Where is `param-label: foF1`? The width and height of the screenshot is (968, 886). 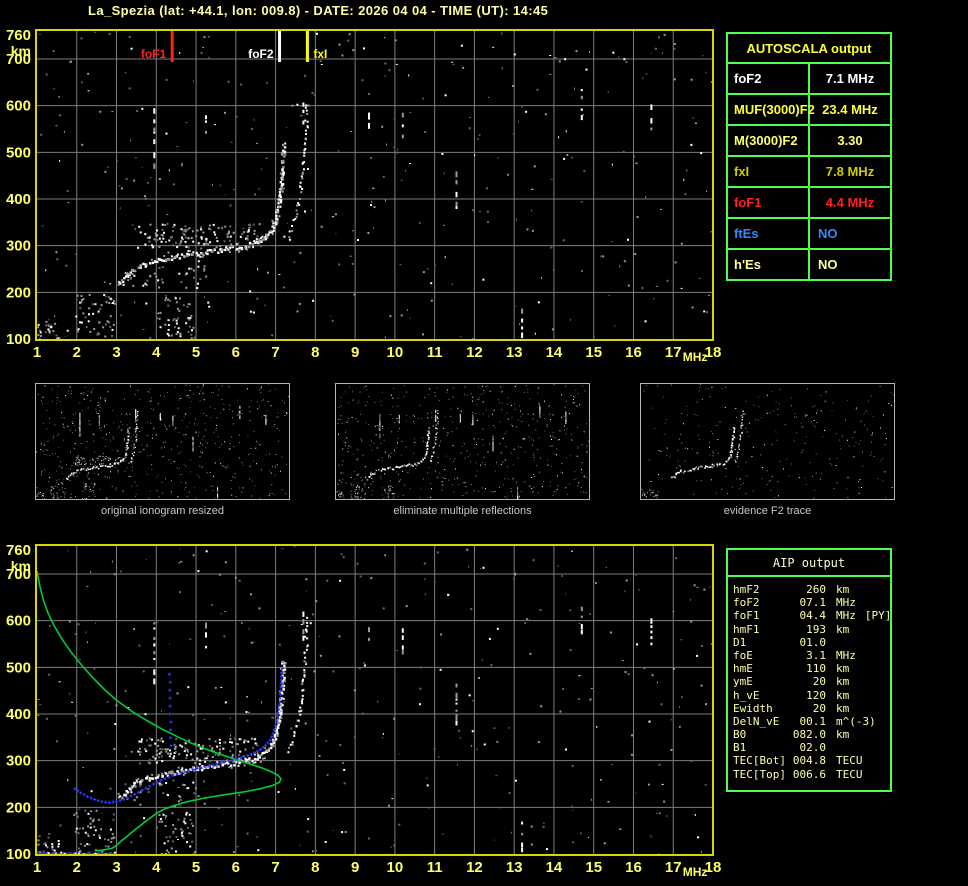
param-label: foF1 is located at coordinates (768, 202).